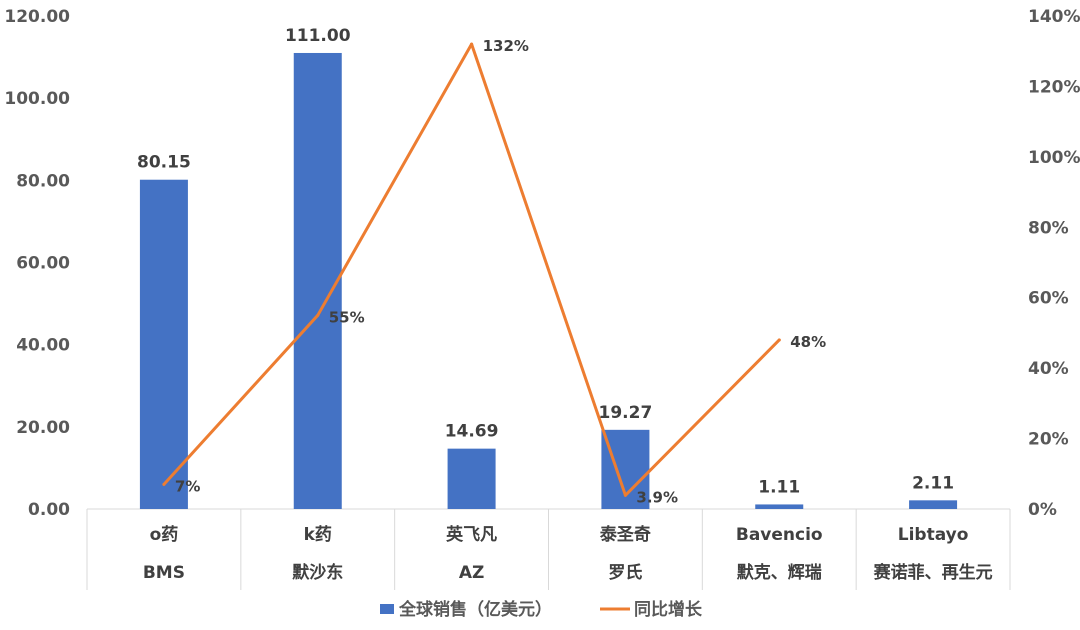  Describe the element at coordinates (347, 317) in the screenshot. I see `line-data-label: 55%` at that location.